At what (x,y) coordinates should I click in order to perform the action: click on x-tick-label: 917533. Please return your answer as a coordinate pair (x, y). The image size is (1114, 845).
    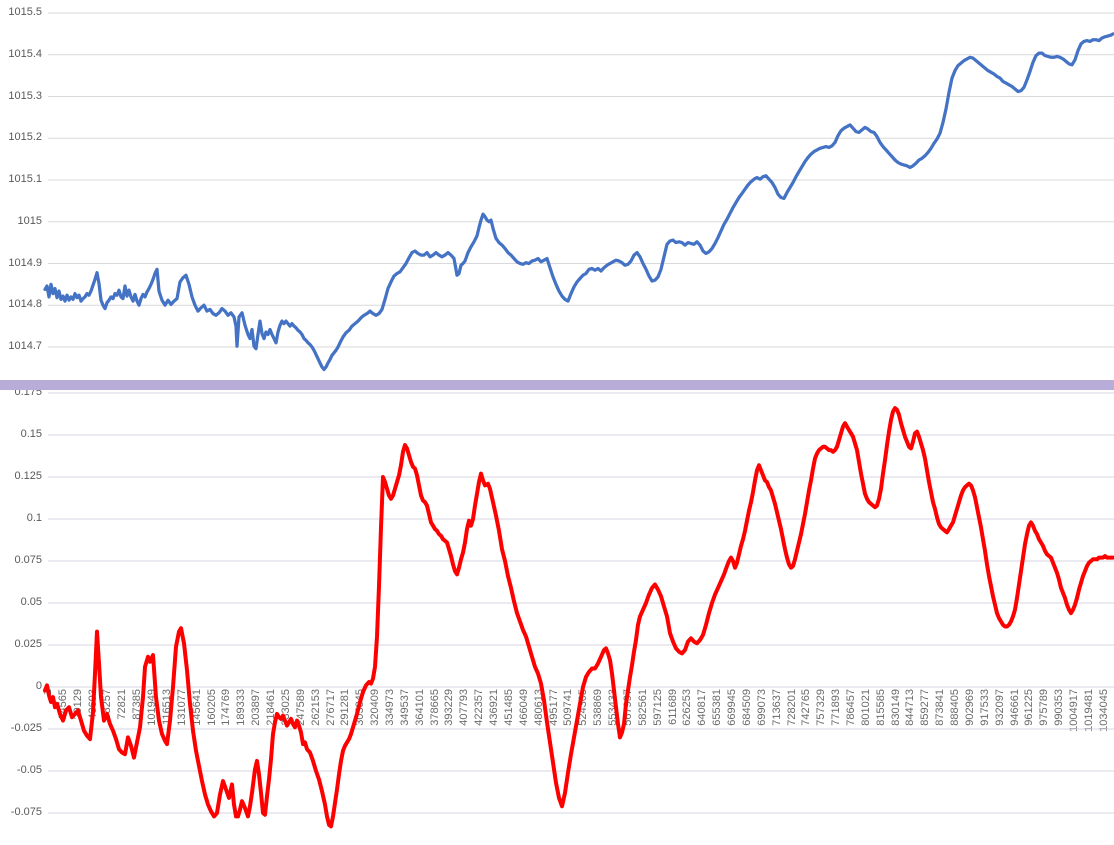
    Looking at the image, I should click on (984, 707).